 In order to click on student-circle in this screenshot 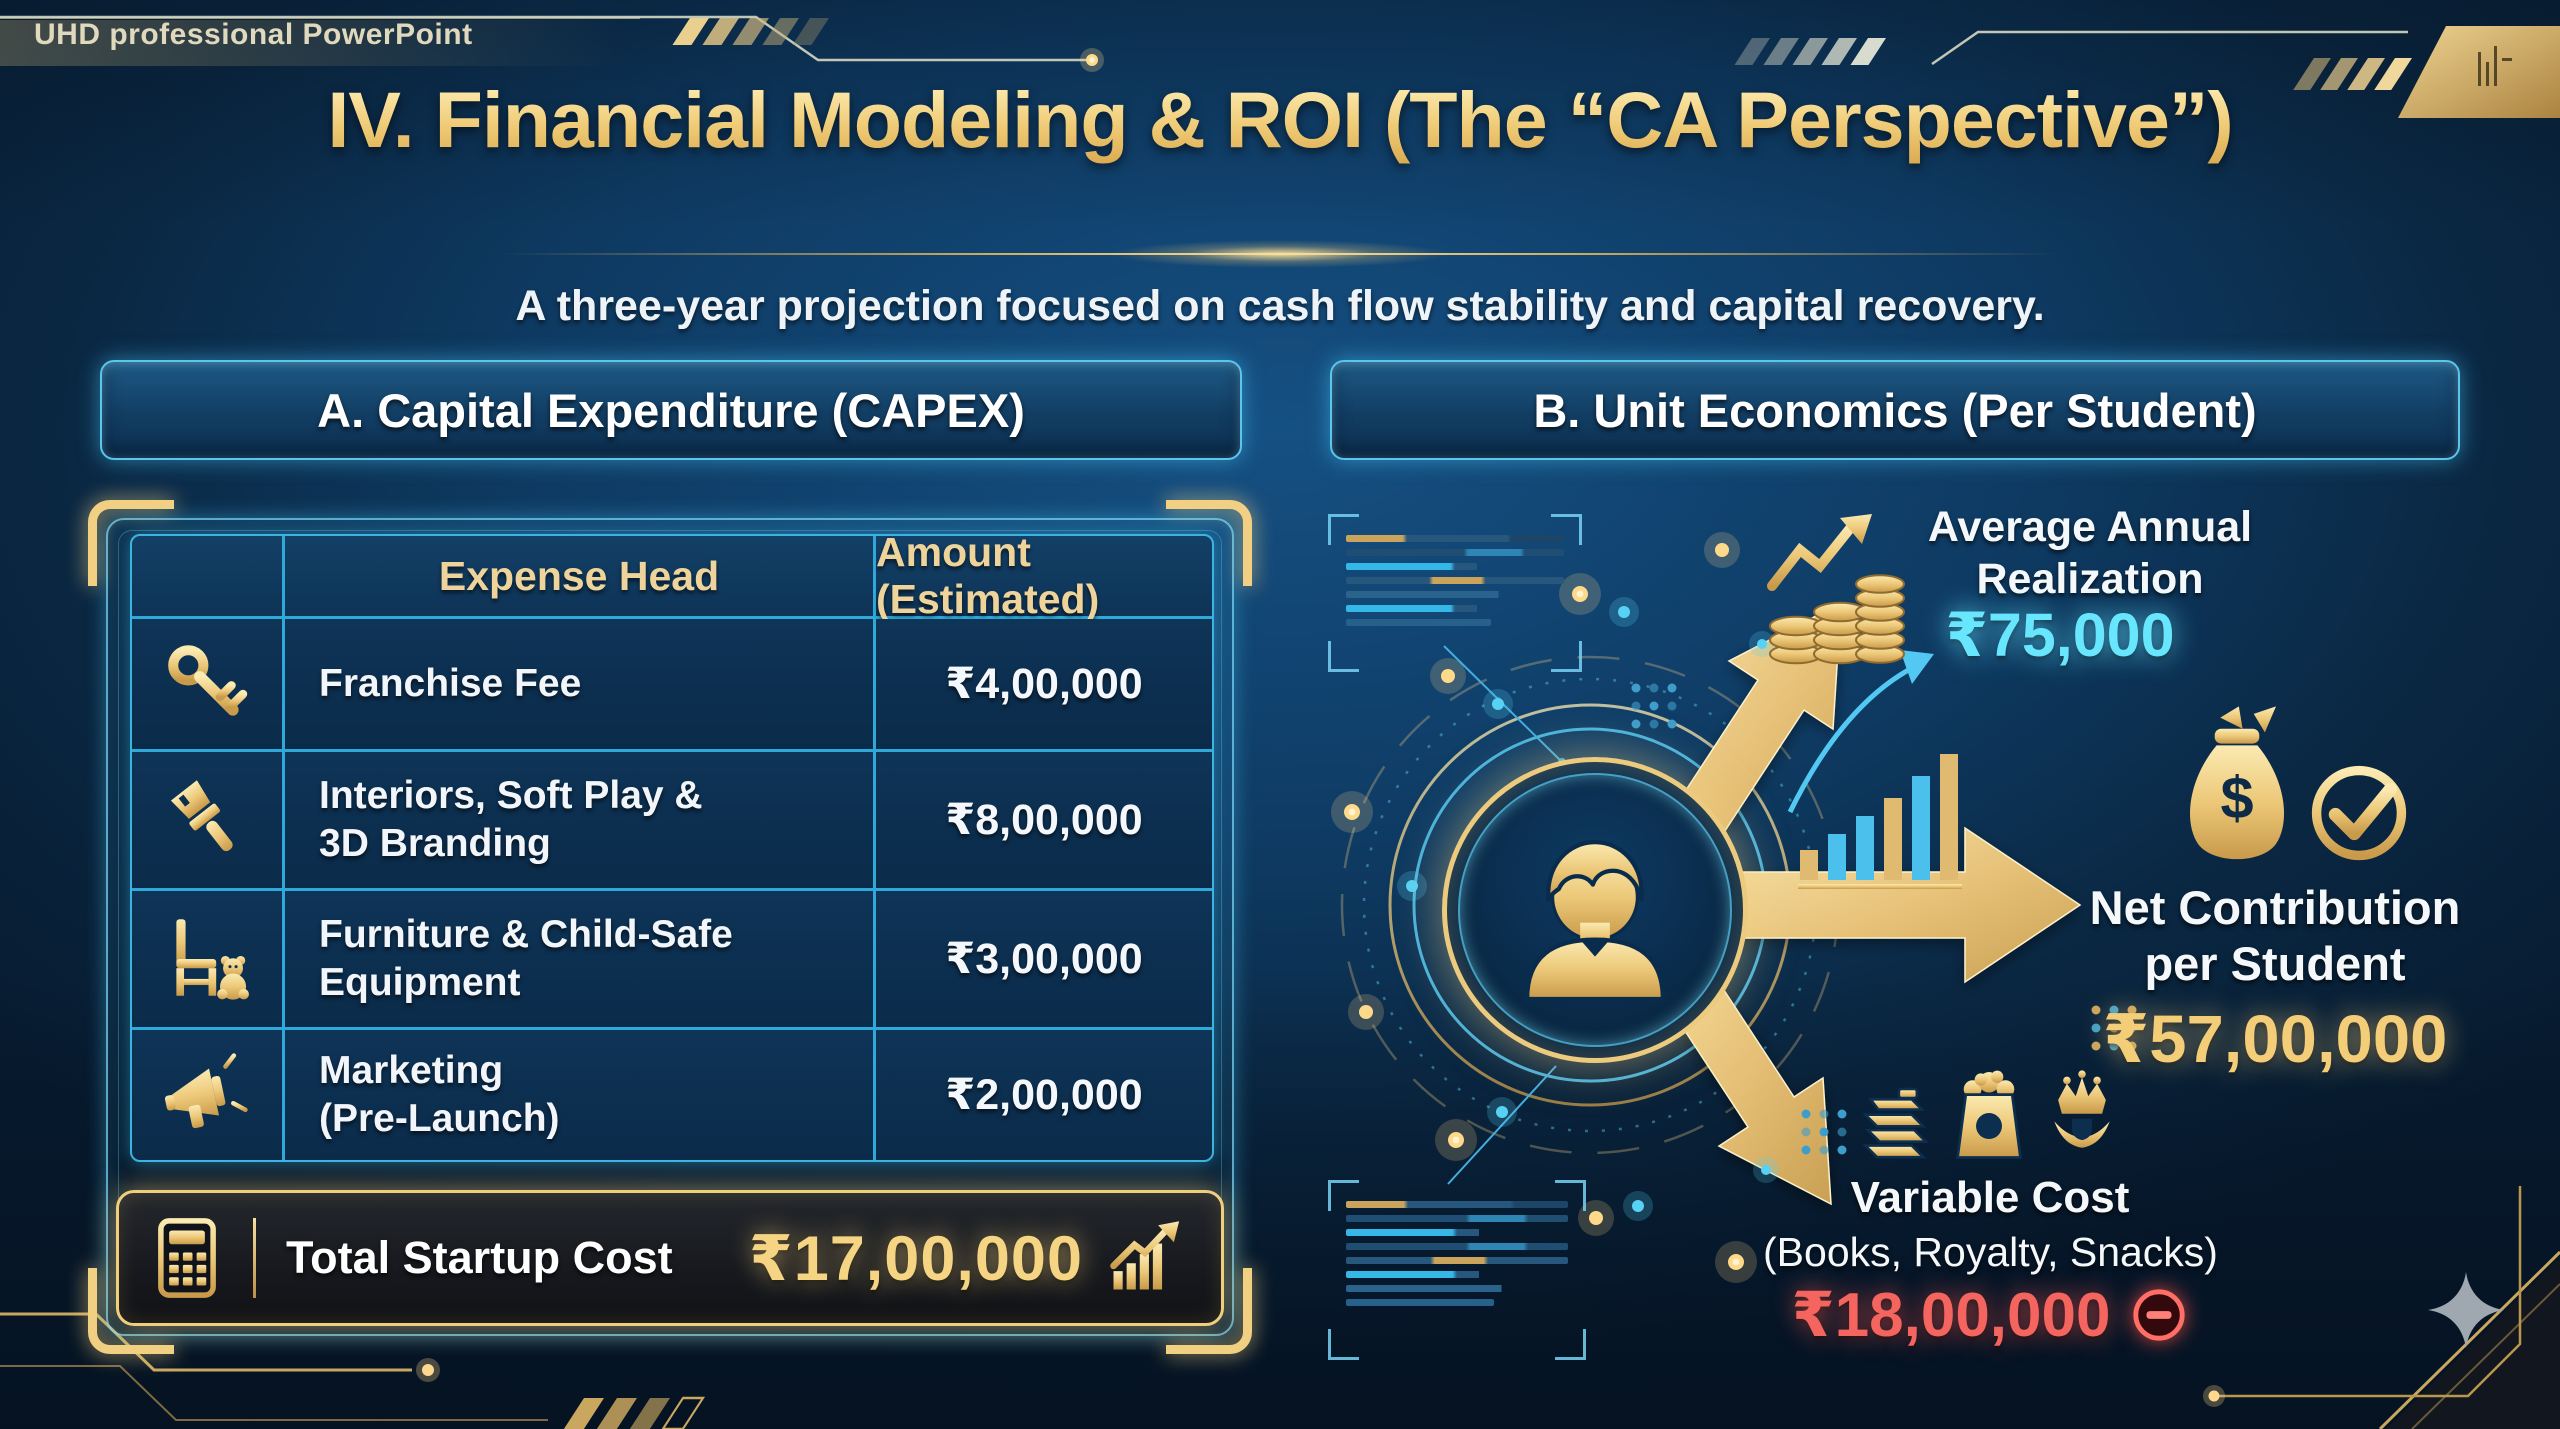, I will do `click(1595, 910)`.